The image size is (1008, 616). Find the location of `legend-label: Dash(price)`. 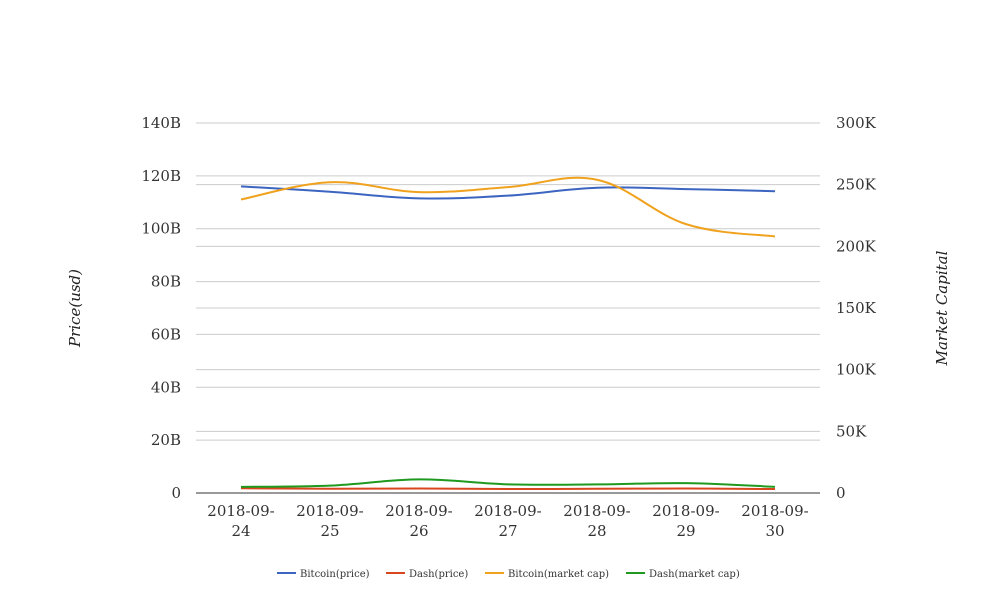

legend-label: Dash(price) is located at coordinates (438, 574).